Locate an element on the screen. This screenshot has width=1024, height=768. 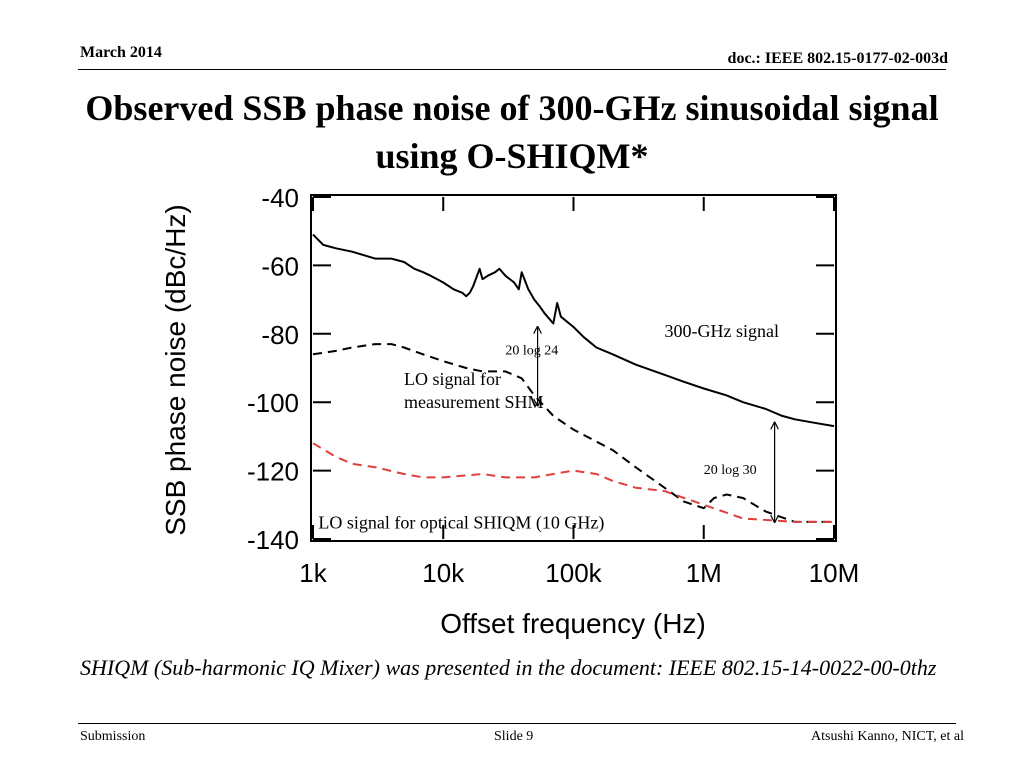
footer-divider is located at coordinates (517, 723).